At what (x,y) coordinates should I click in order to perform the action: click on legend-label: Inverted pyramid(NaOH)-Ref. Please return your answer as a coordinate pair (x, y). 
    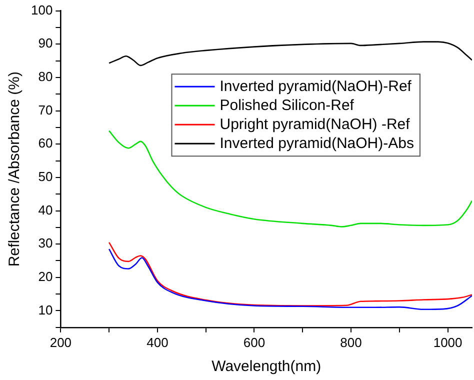
    Looking at the image, I should click on (316, 86).